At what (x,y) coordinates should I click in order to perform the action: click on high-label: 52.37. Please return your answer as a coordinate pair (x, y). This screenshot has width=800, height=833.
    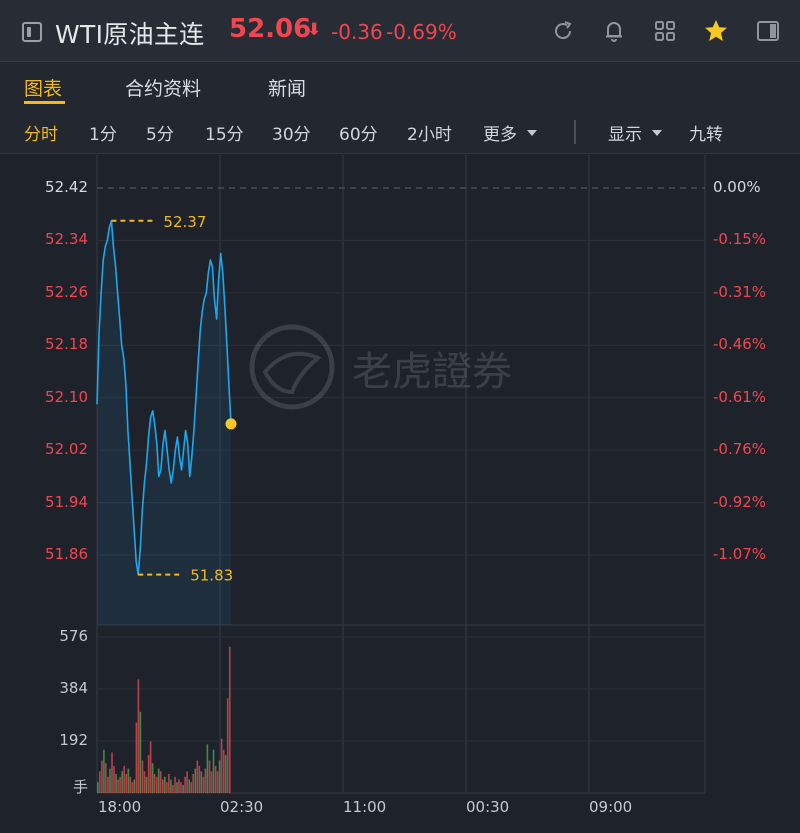
    Looking at the image, I should click on (184, 222).